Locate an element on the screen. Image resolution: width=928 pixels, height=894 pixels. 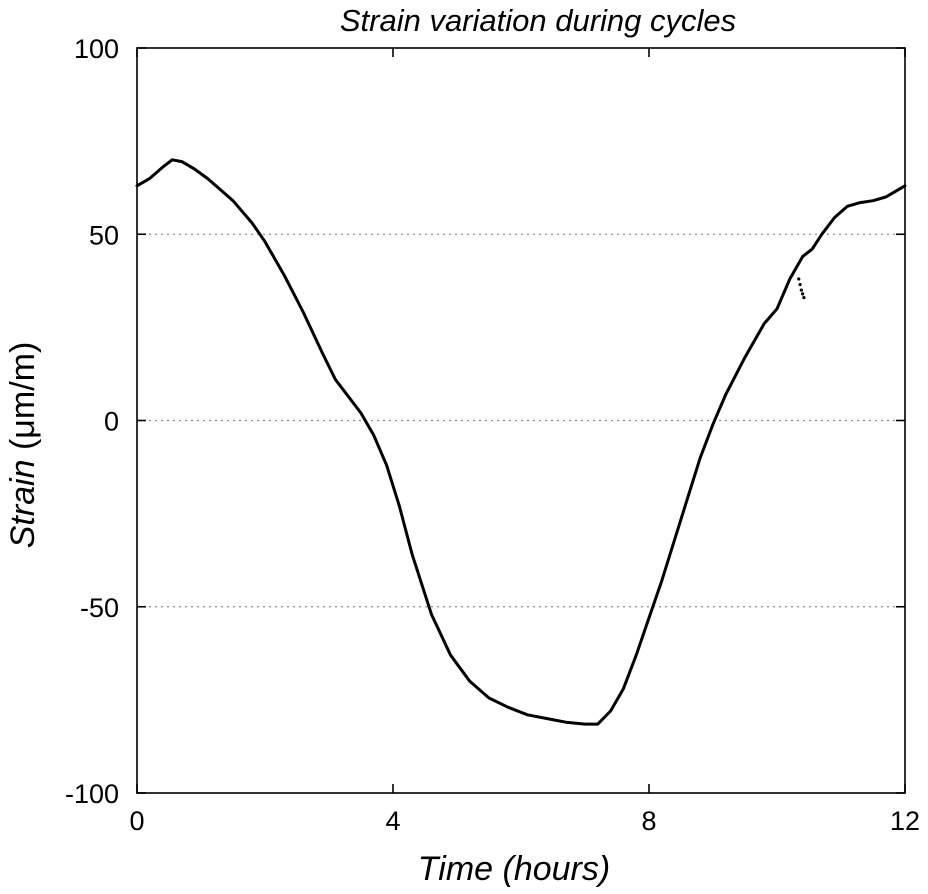
x-tick-label: 4 is located at coordinates (392, 821).